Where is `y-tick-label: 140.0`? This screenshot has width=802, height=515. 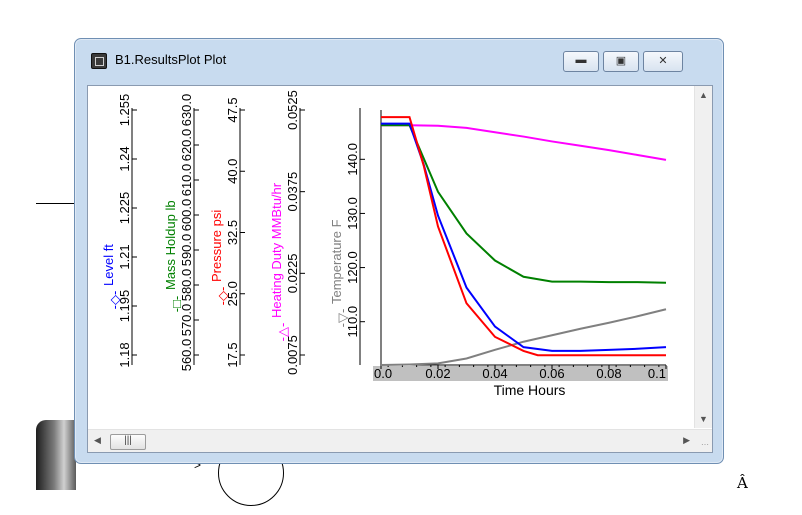 y-tick-label: 140.0 is located at coordinates (352, 159).